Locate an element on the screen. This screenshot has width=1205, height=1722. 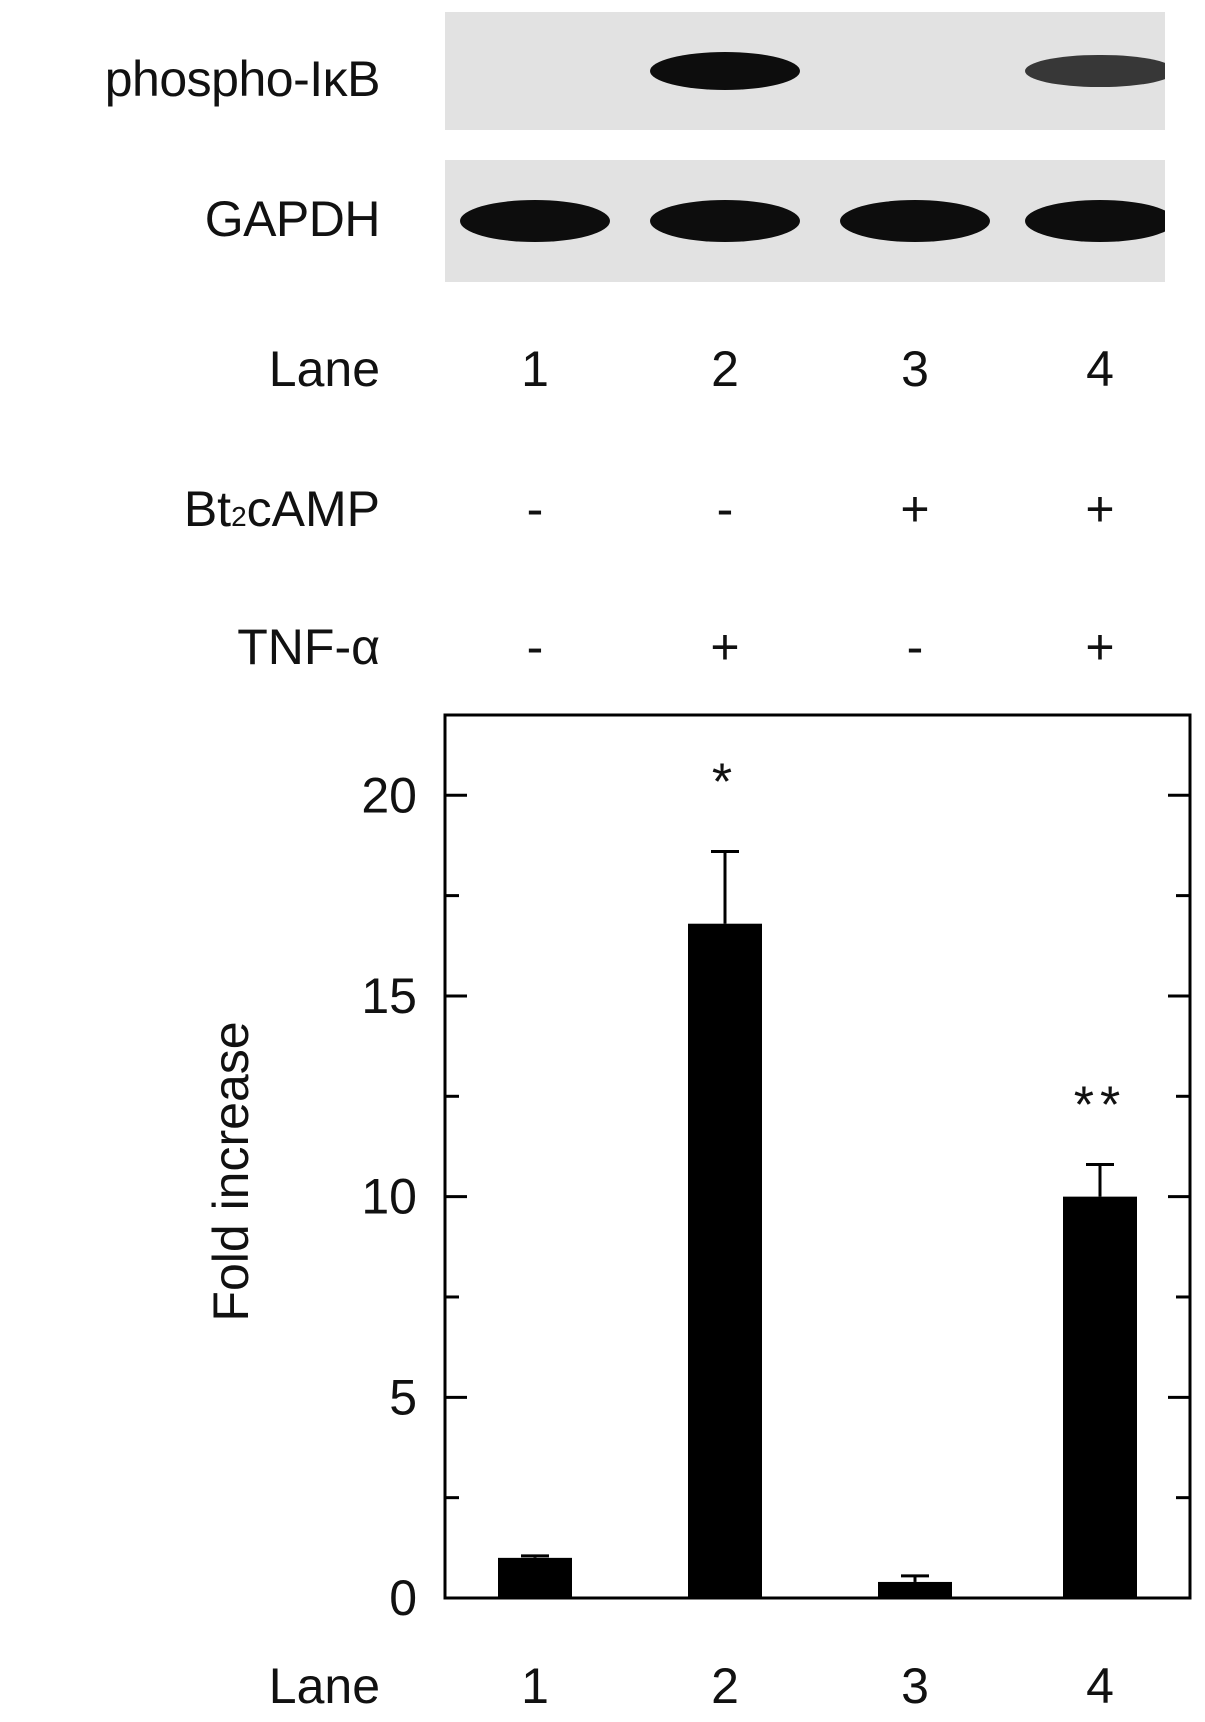
bt2camp-label-main: Bt is located at coordinates (207, 509).